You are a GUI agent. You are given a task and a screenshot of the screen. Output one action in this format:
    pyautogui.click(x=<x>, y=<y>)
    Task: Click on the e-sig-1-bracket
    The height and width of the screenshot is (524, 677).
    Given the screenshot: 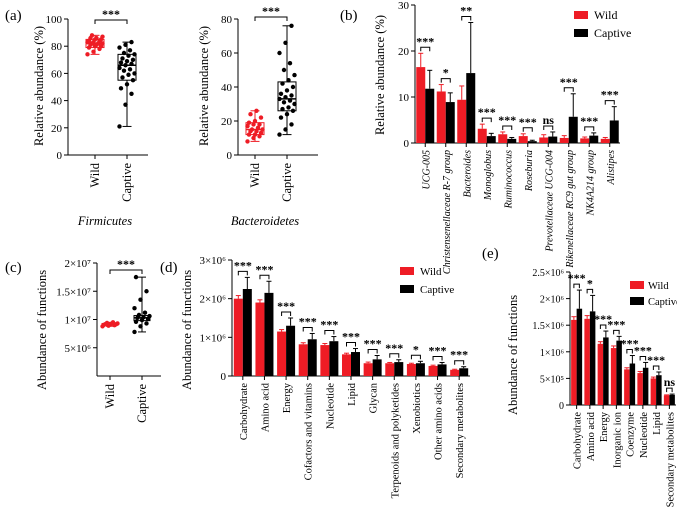 What is the action you would take?
    pyautogui.click(x=590, y=291)
    